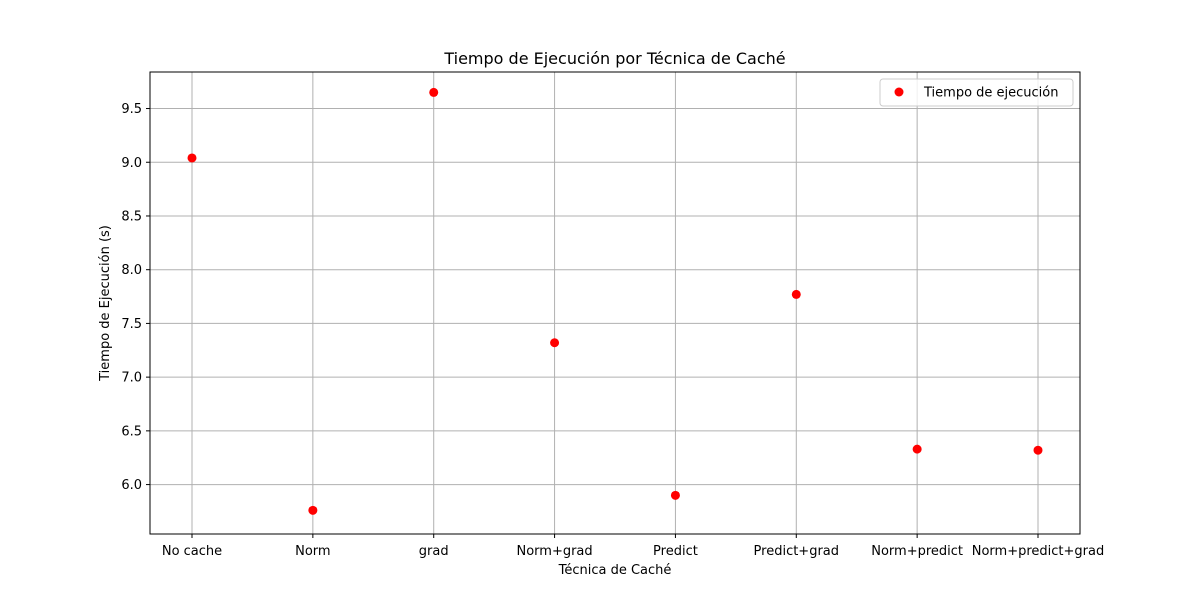 Image resolution: width=1200 pixels, height=600 pixels. What do you see at coordinates (105, 303) in the screenshot?
I see `y-axis-label: Tiempo de Ejecución (s)` at bounding box center [105, 303].